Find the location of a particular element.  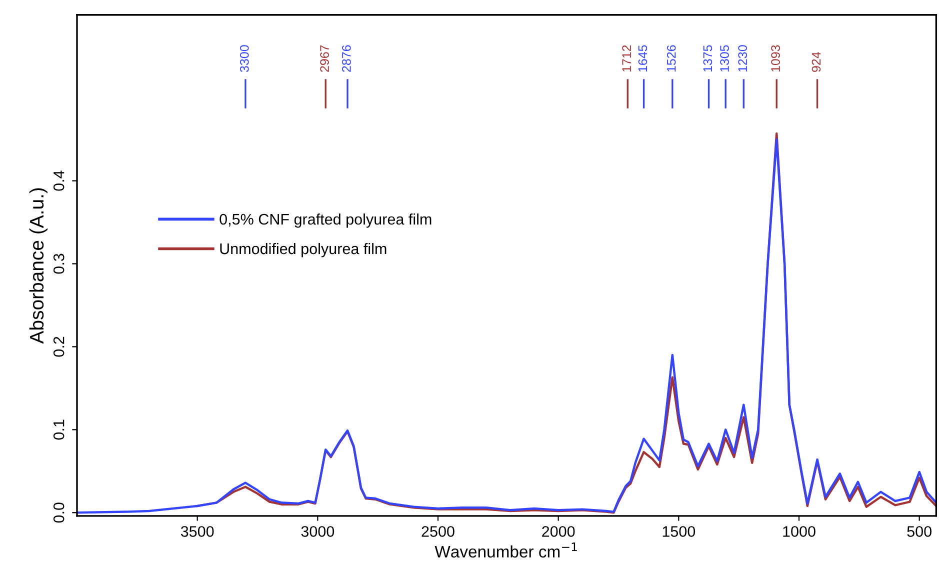

y-tick-label: 0.3 is located at coordinates (58, 264).